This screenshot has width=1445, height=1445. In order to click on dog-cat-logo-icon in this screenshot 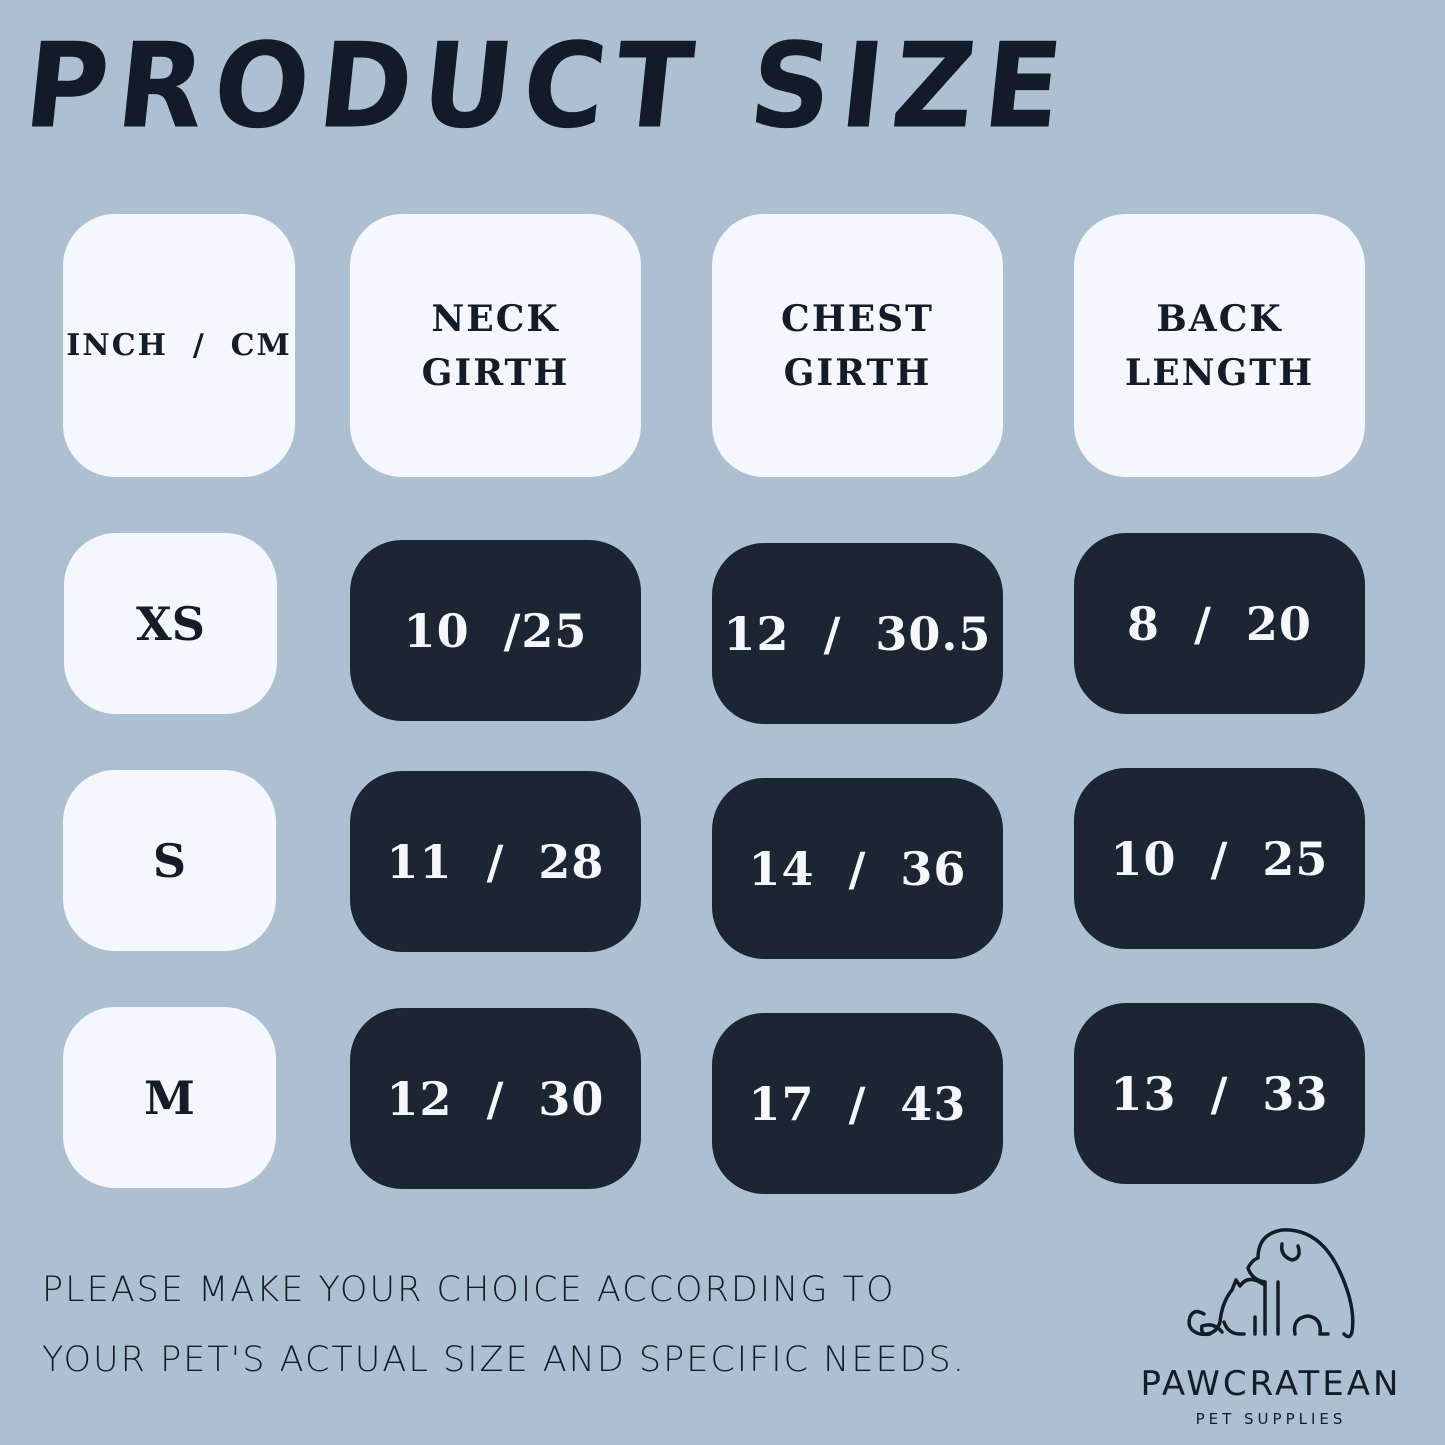, I will do `click(1271, 1283)`.